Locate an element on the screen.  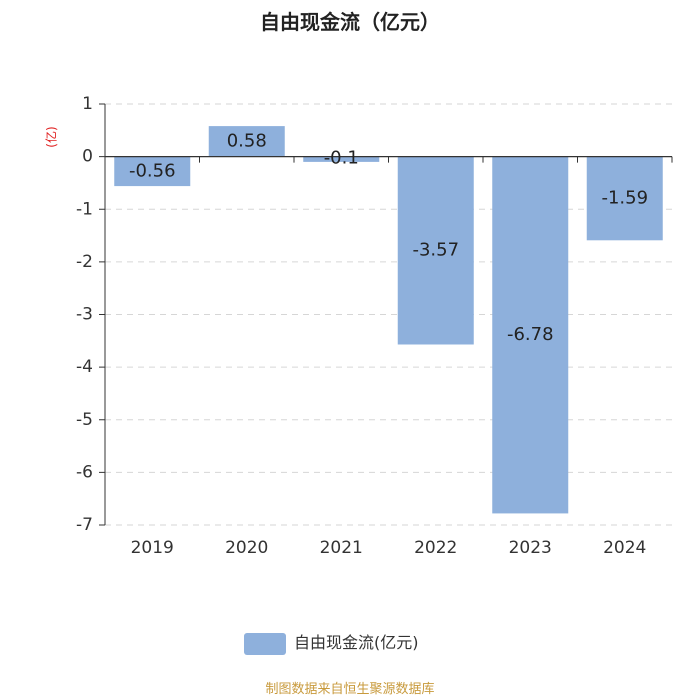
legend-swatch is located at coordinates (265, 644).